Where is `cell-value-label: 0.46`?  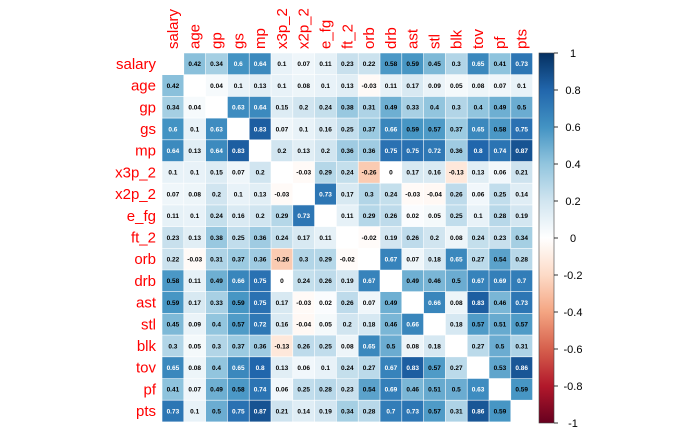
cell-value-label: 0.46 is located at coordinates (434, 281).